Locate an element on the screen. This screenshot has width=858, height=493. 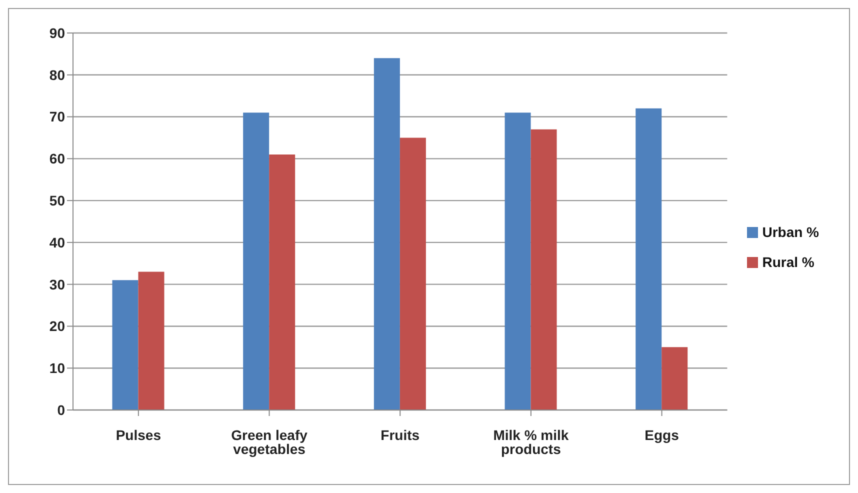
y-tick-label: 60 is located at coordinates (57, 158).